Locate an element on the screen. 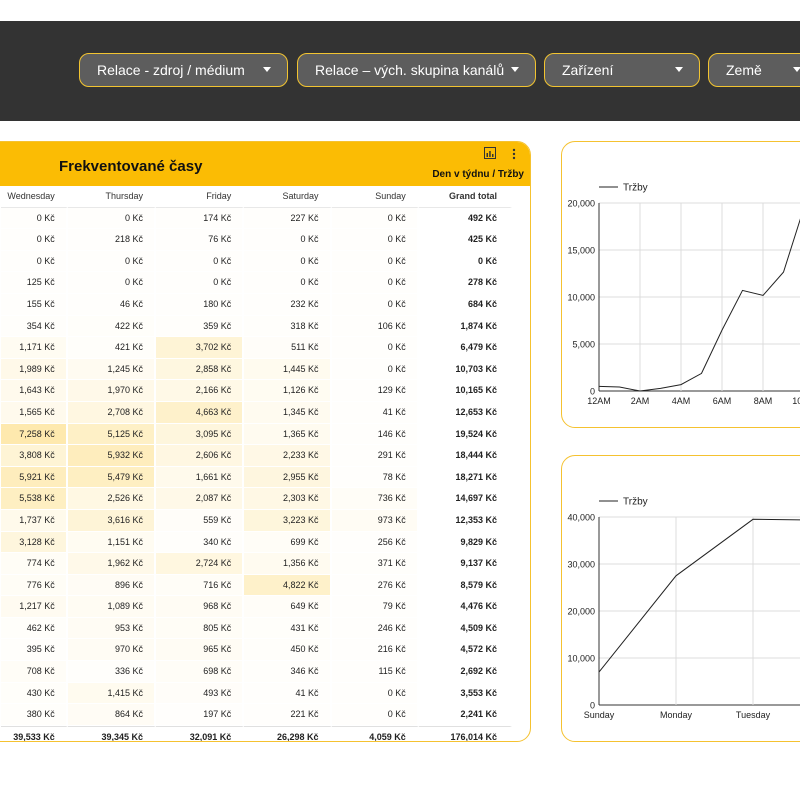  table-cell: 953 Kč is located at coordinates (111, 628).